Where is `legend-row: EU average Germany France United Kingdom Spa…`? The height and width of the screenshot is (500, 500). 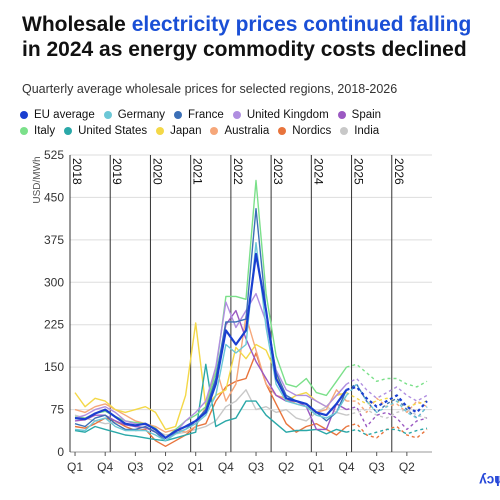 legend-row: EU average Germany France United Kingdom Spa… is located at coordinates (230, 115).